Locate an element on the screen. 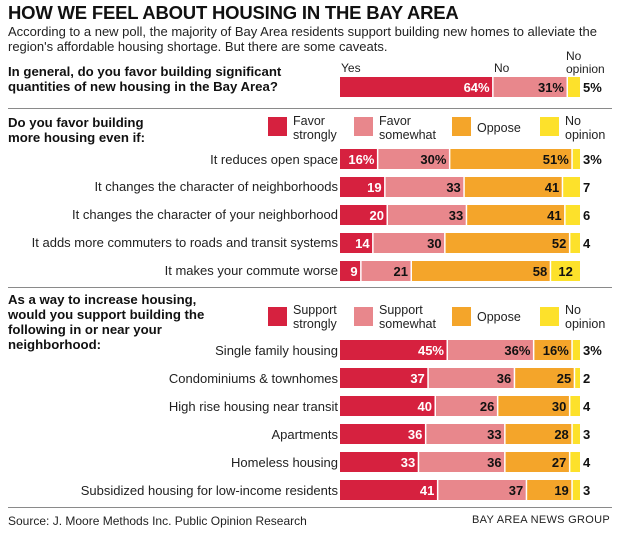 The height and width of the screenshot is (542, 620). value-label-c2-r5-no-opinion: 3 is located at coordinates (586, 490).